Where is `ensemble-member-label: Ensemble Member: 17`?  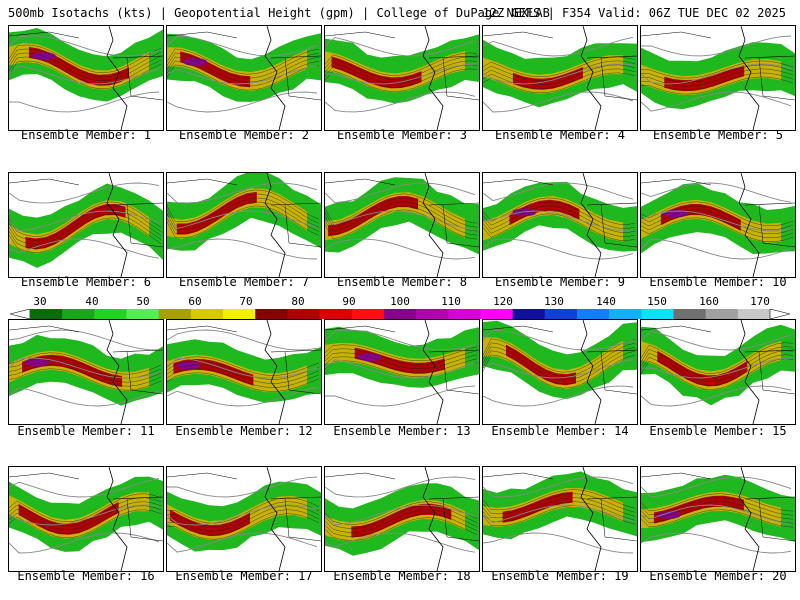
ensemble-member-label: Ensemble Member: 17 is located at coordinates (244, 576).